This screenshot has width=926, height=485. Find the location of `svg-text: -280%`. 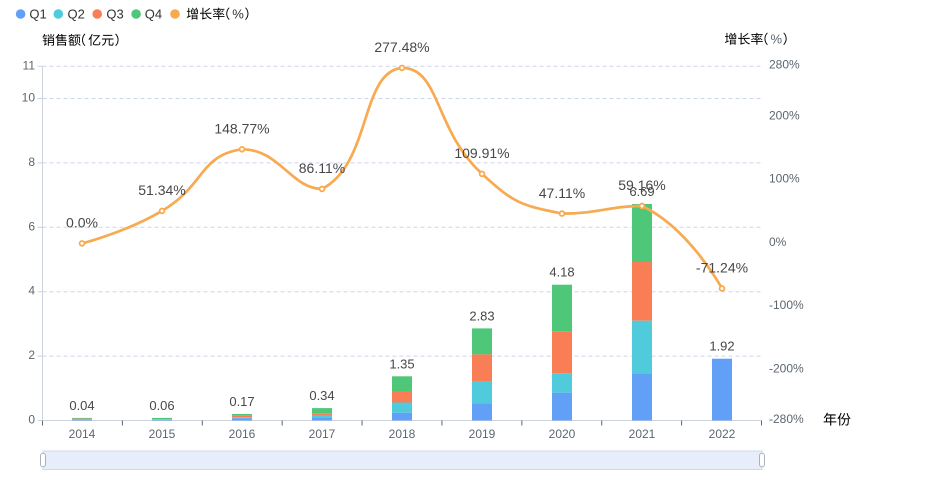

svg-text: -280% is located at coordinates (786, 419).